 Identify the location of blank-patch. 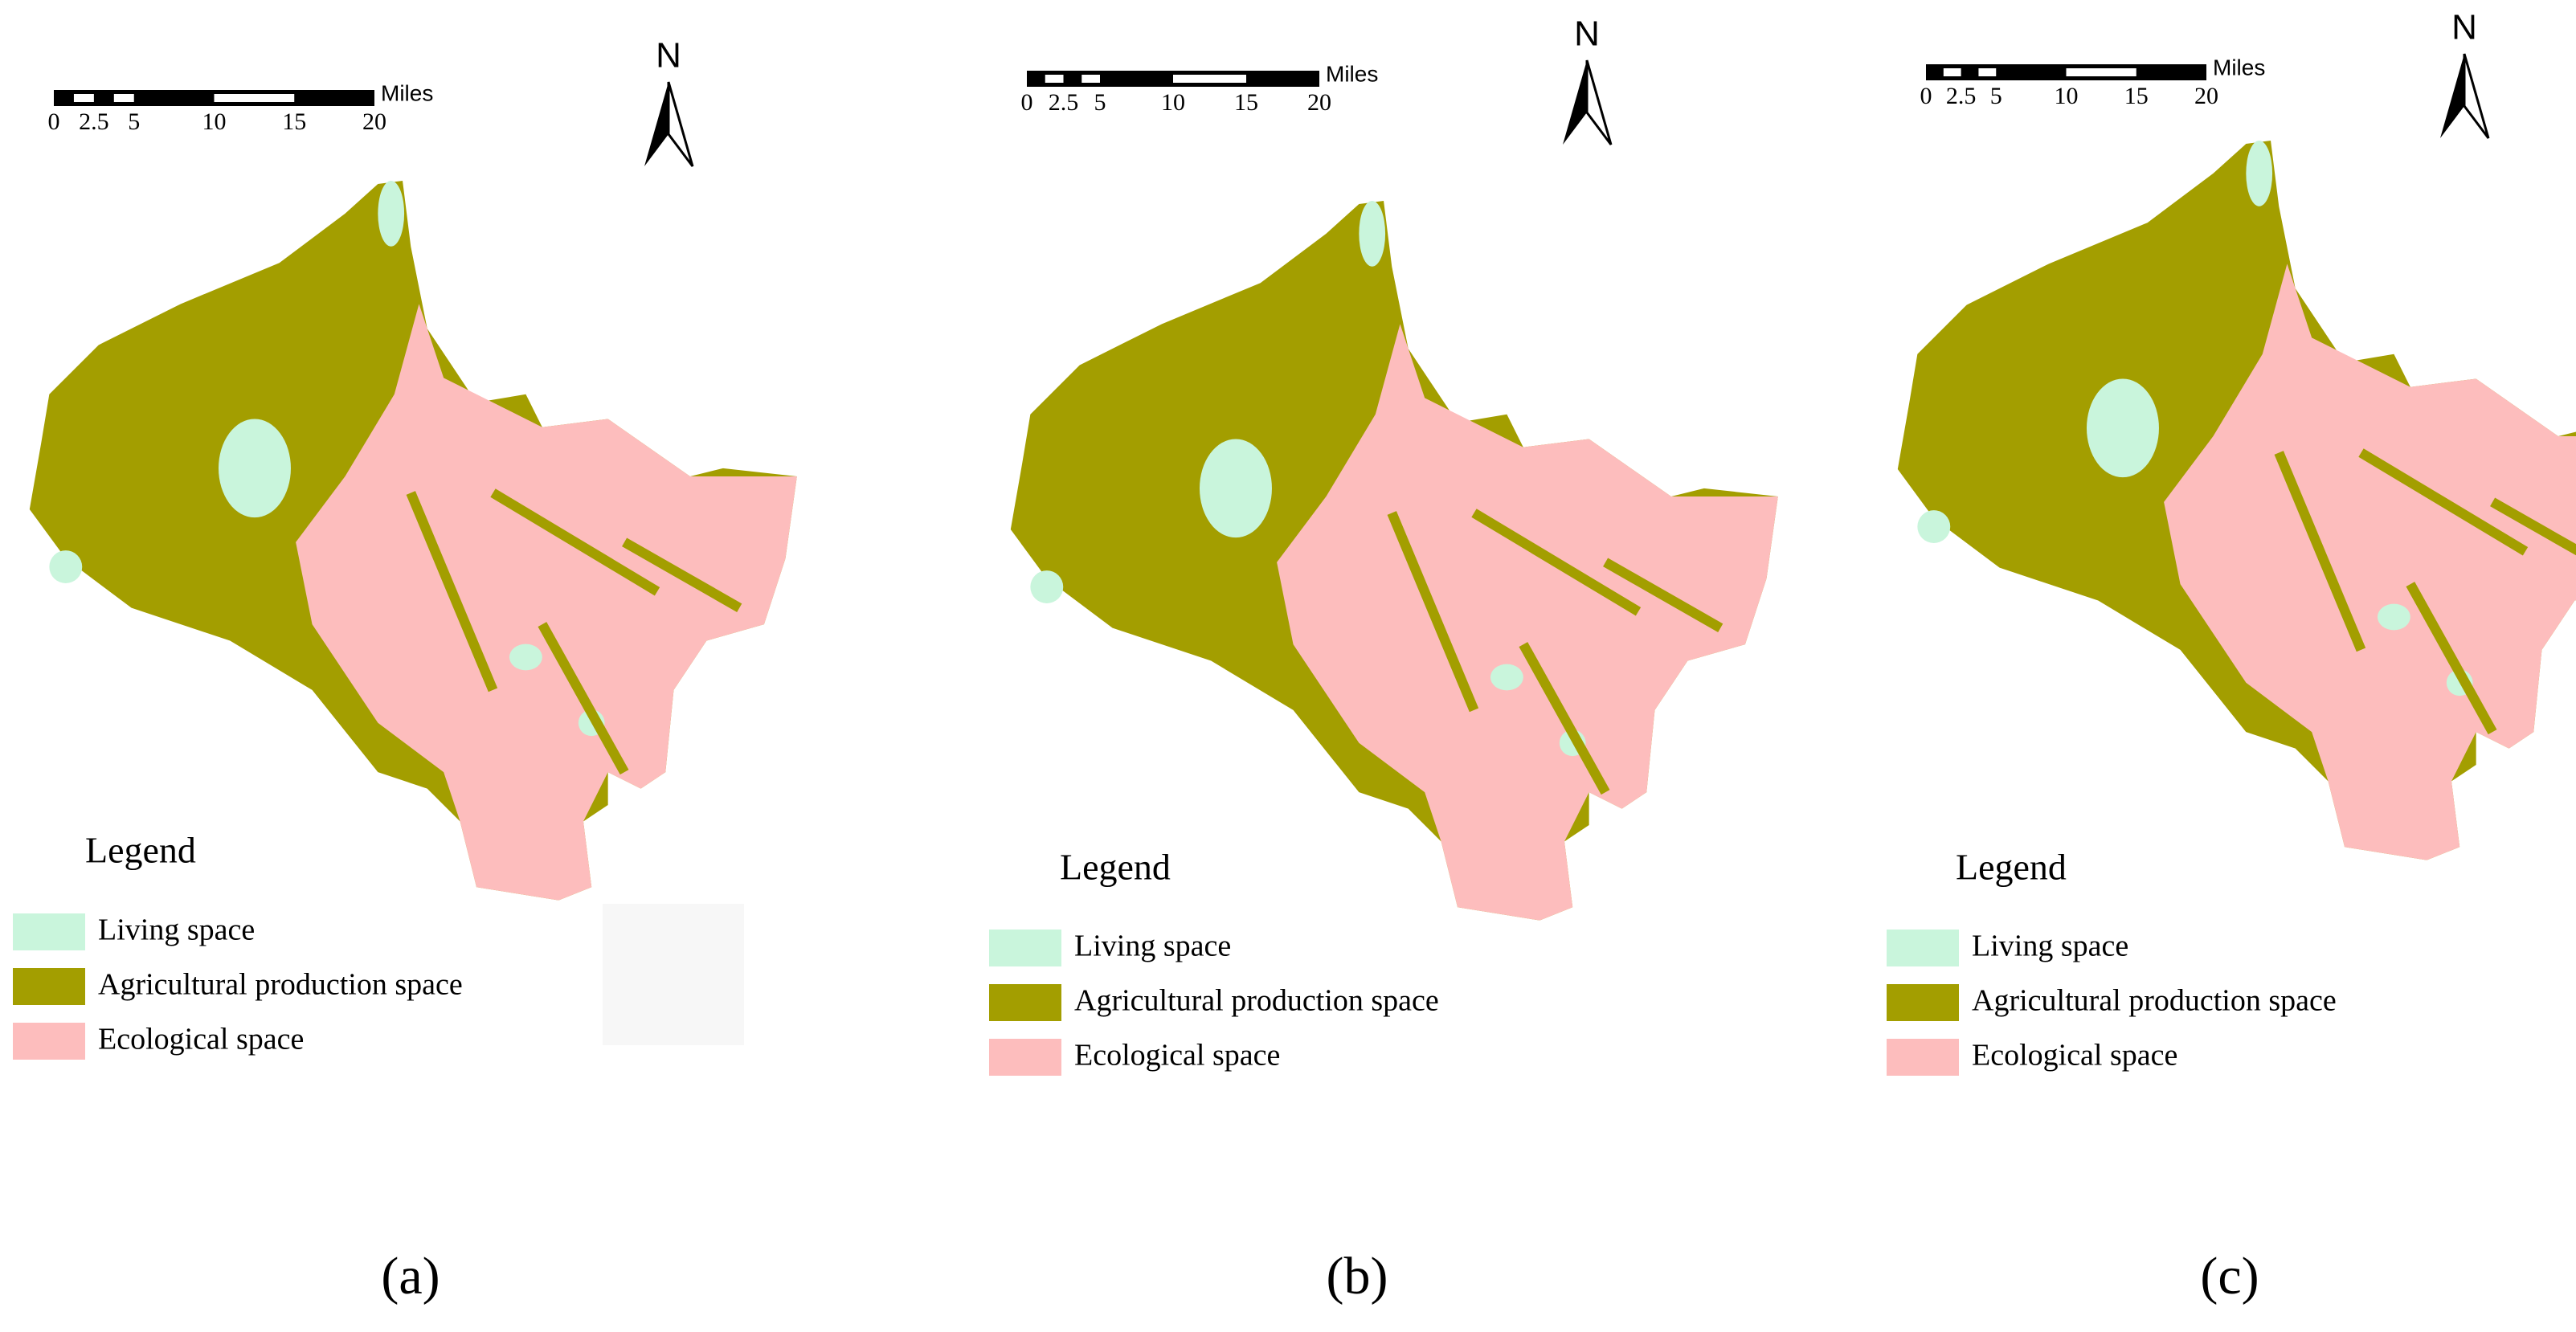
(673, 975).